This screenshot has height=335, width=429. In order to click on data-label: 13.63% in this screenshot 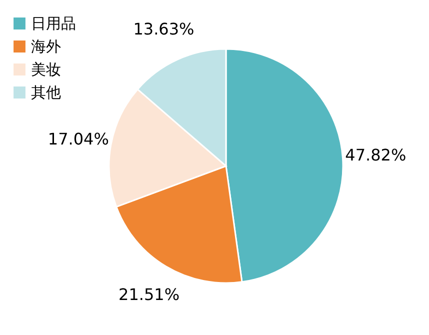, I will do `click(163, 29)`.